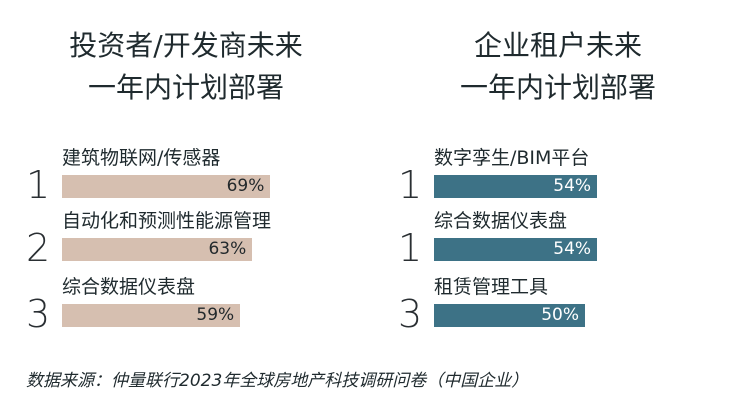 Image resolution: width=744 pixels, height=415 pixels. I want to click on tenant-row-3: 3 租赁管理工具 50%, so click(558, 311).